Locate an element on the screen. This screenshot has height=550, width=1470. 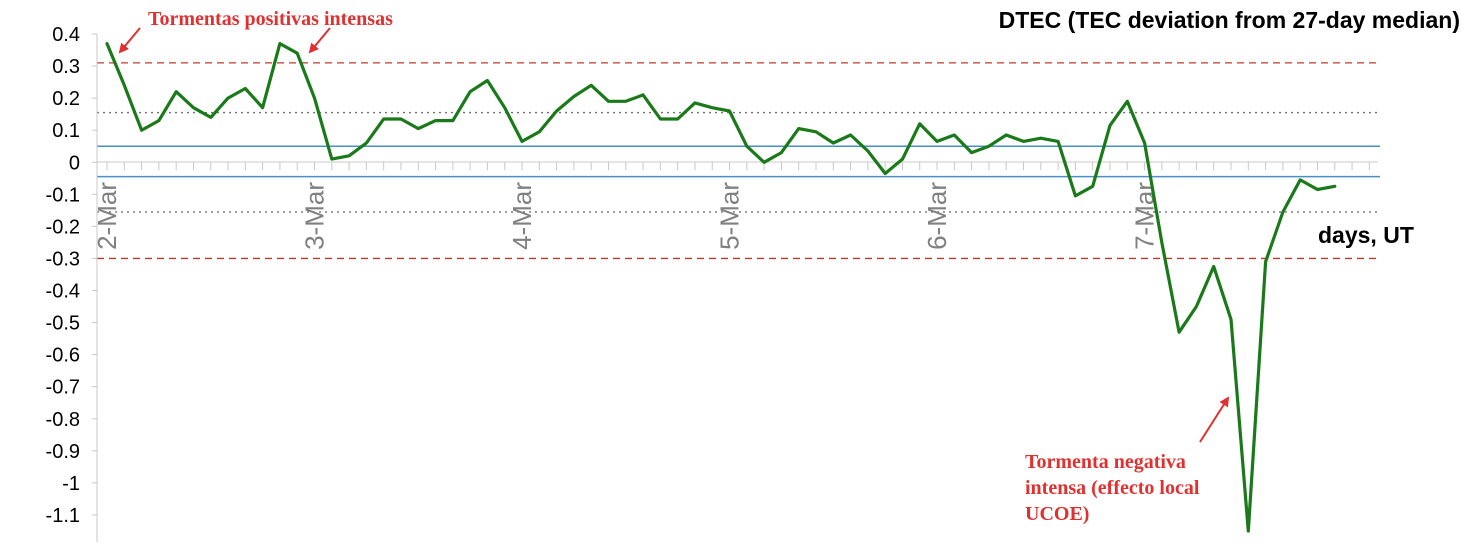
annotation-positive-storms-text: Tormentas positivas intensas is located at coordinates (270, 19).